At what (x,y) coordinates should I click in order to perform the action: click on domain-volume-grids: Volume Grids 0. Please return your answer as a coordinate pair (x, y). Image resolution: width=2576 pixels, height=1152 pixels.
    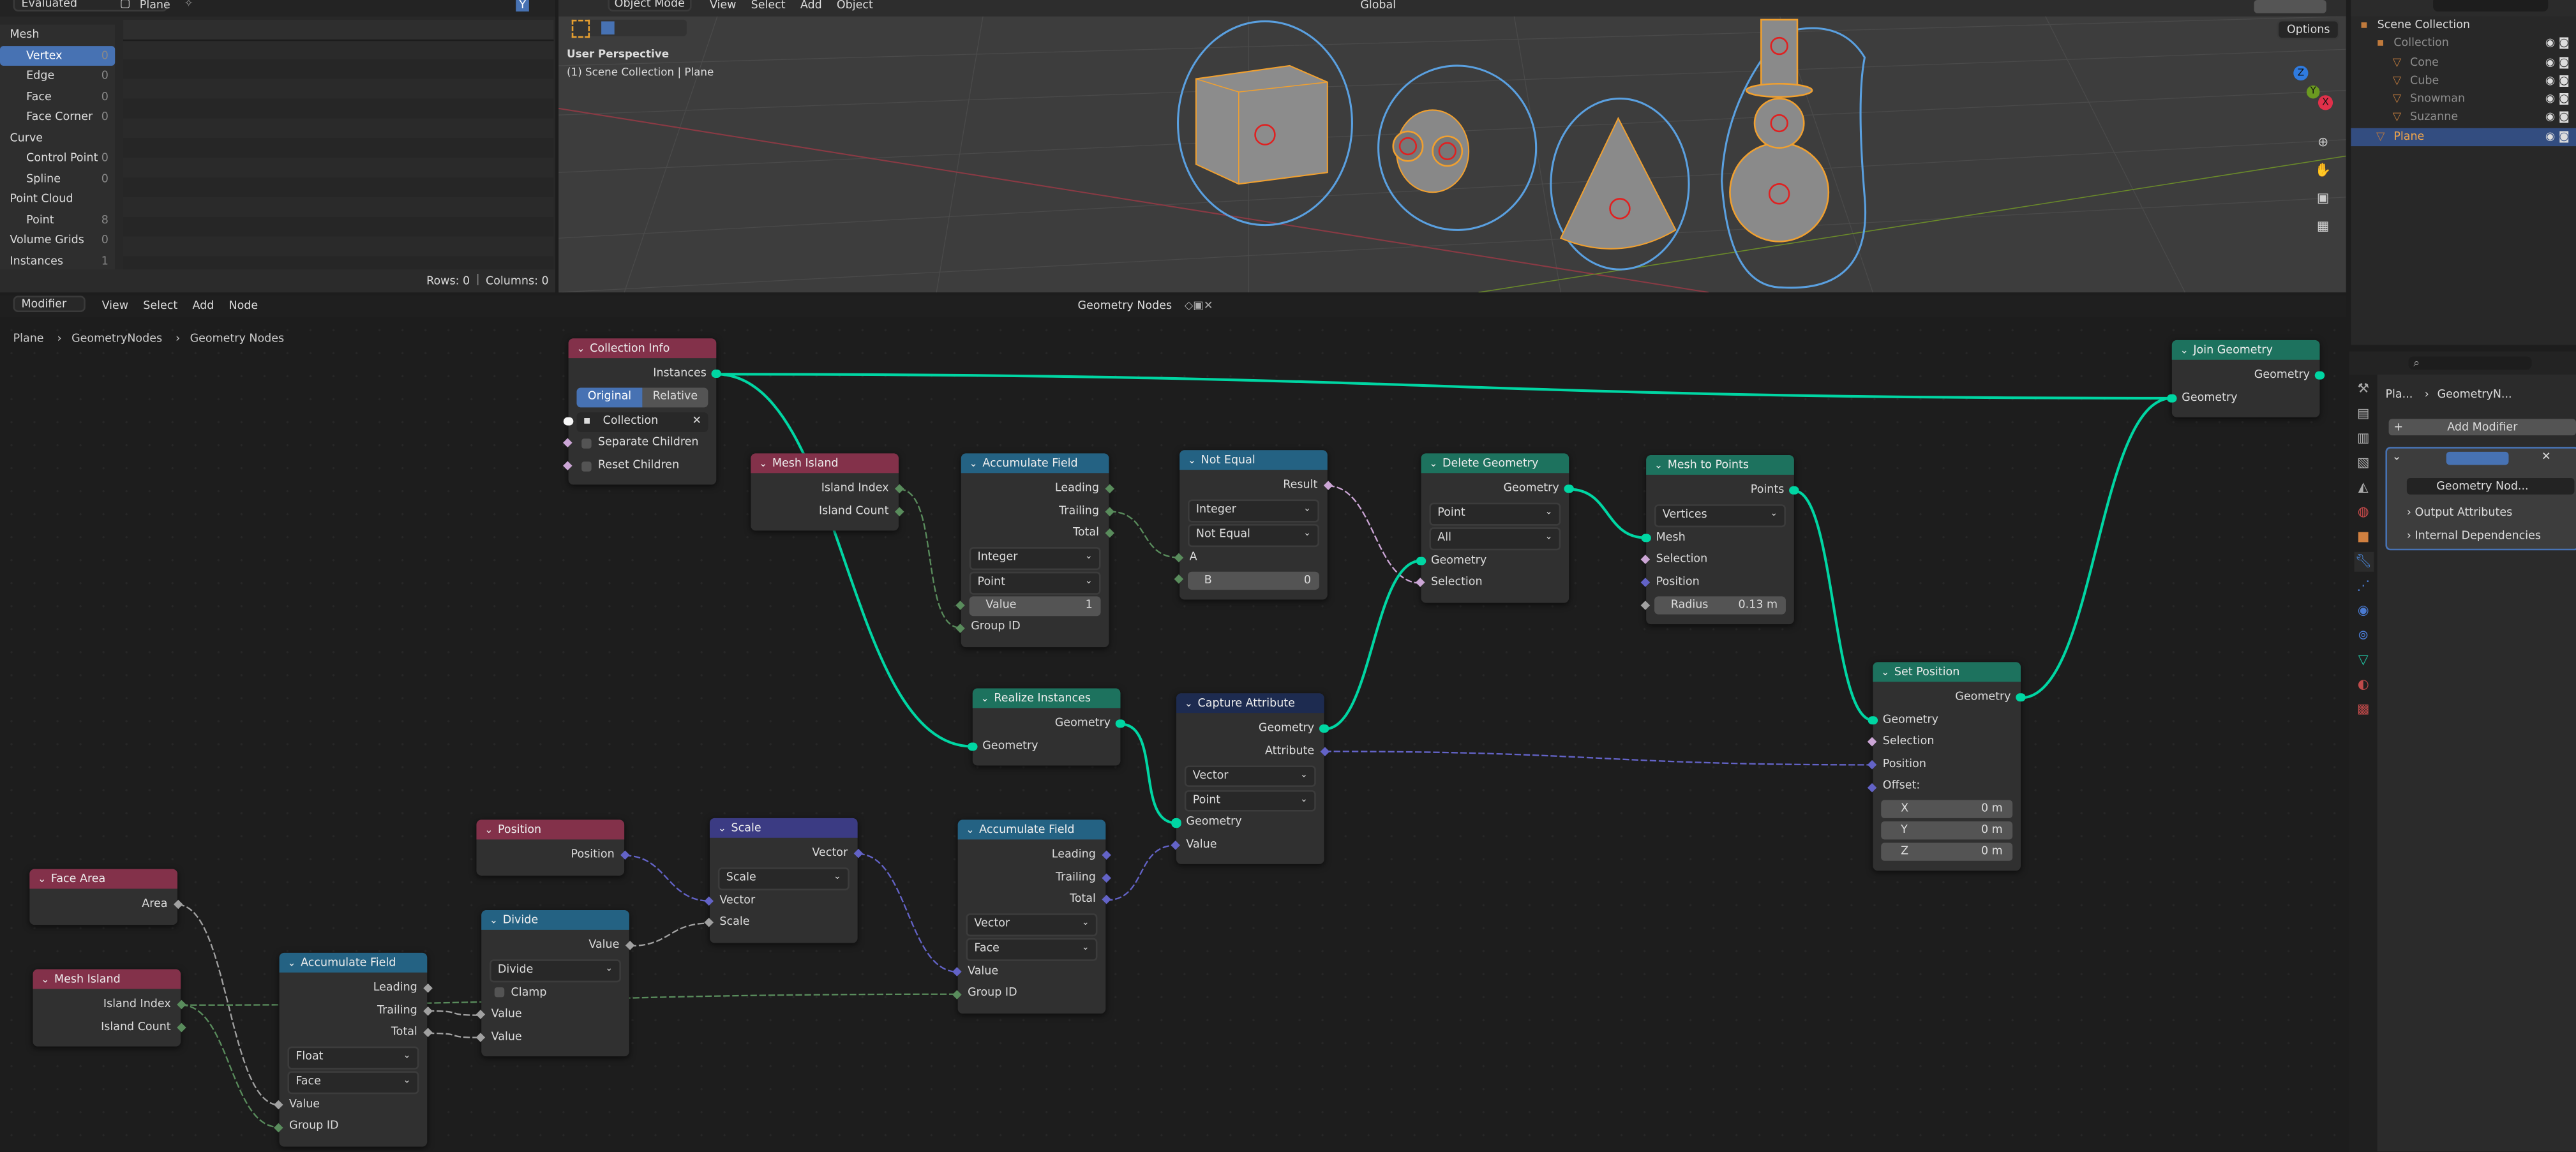
    Looking at the image, I should click on (57, 240).